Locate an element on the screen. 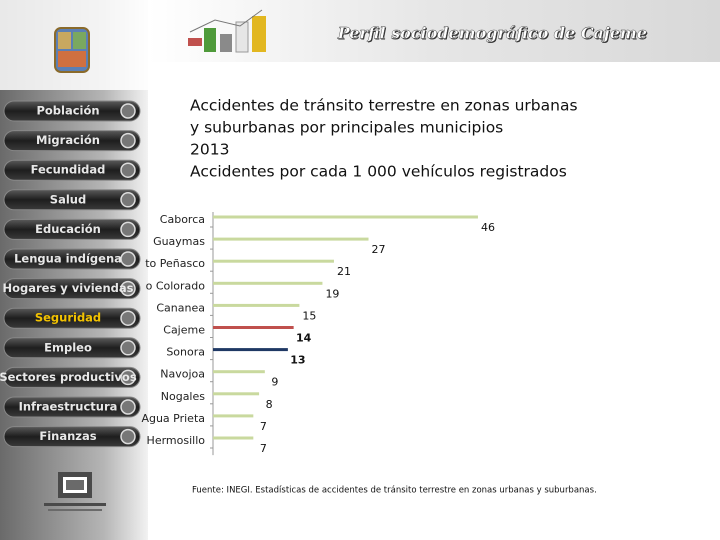  menu-item: Población is located at coordinates (72, 111).